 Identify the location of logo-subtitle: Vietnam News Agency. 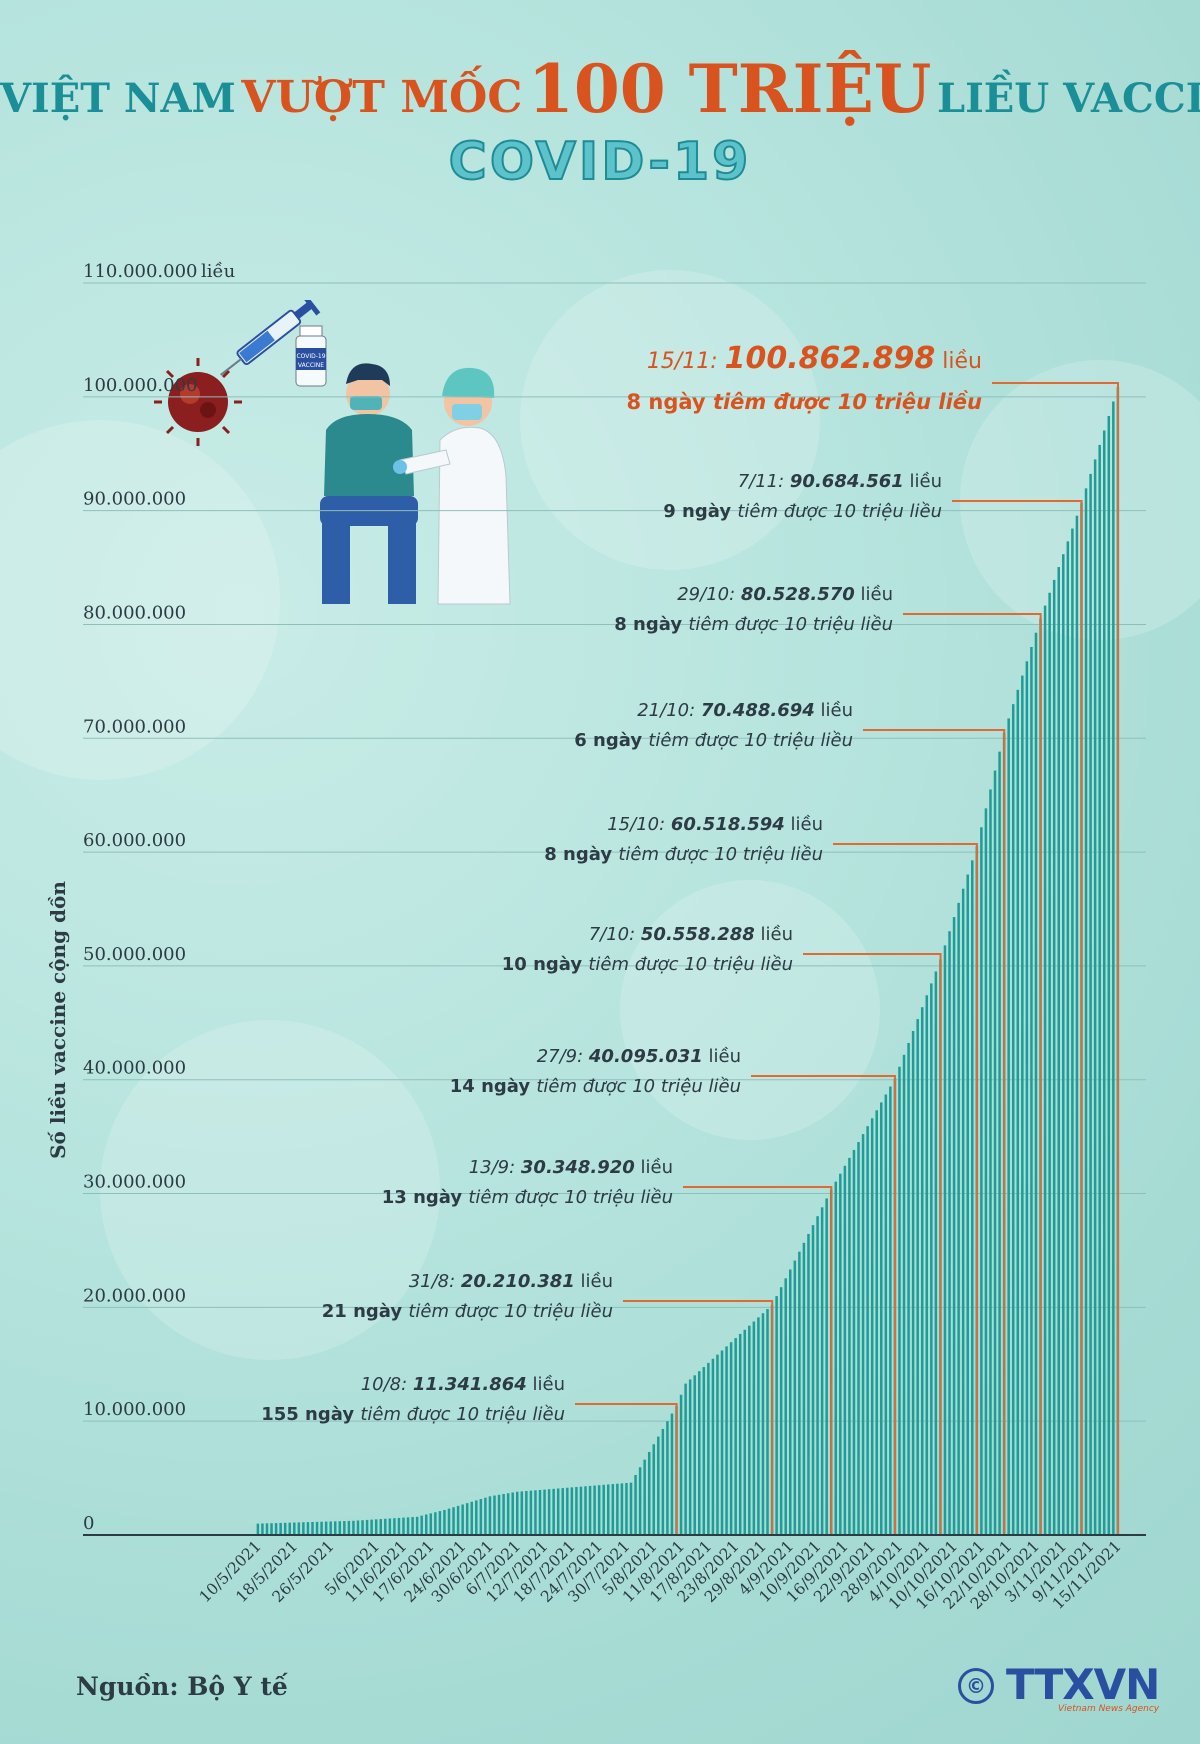
(1109, 1709).